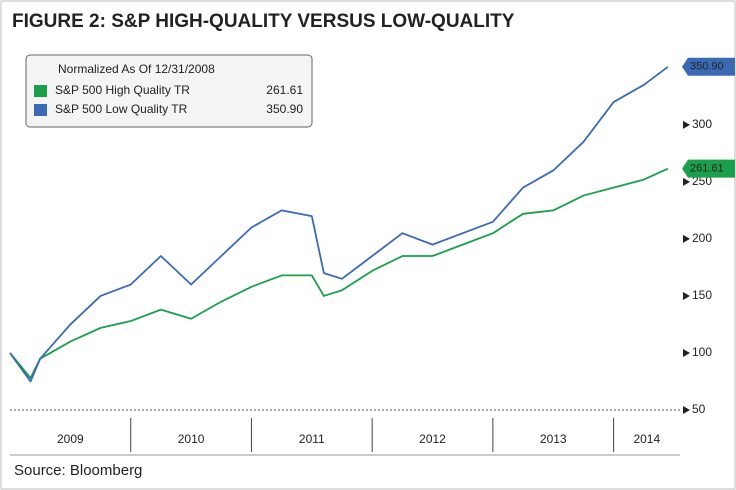  Describe the element at coordinates (136, 69) in the screenshot. I see `legend-title: Normalized As Of 12/31/2008` at that location.